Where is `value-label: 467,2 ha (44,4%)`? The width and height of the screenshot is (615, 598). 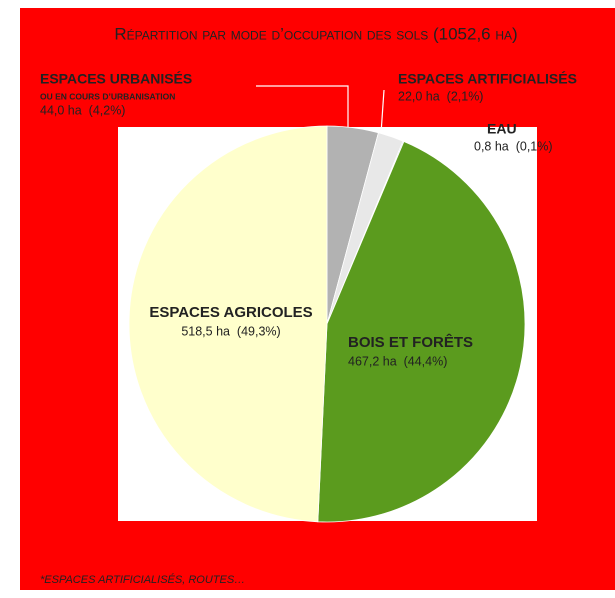 value-label: 467,2 ha (44,4%) is located at coordinates (397, 361).